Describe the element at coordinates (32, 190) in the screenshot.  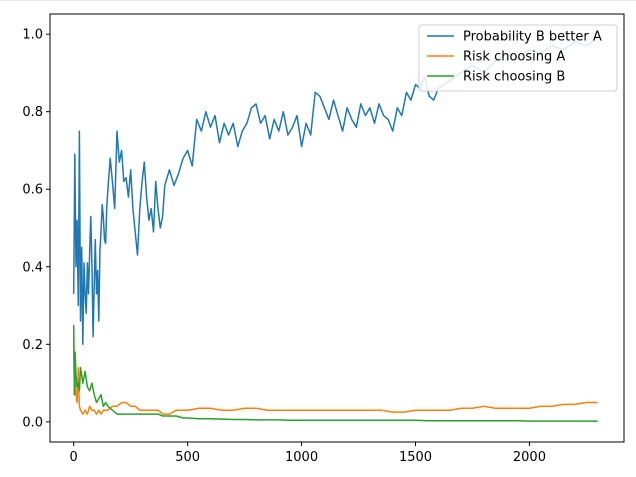
I see `y-tick-label: 0.6` at that location.